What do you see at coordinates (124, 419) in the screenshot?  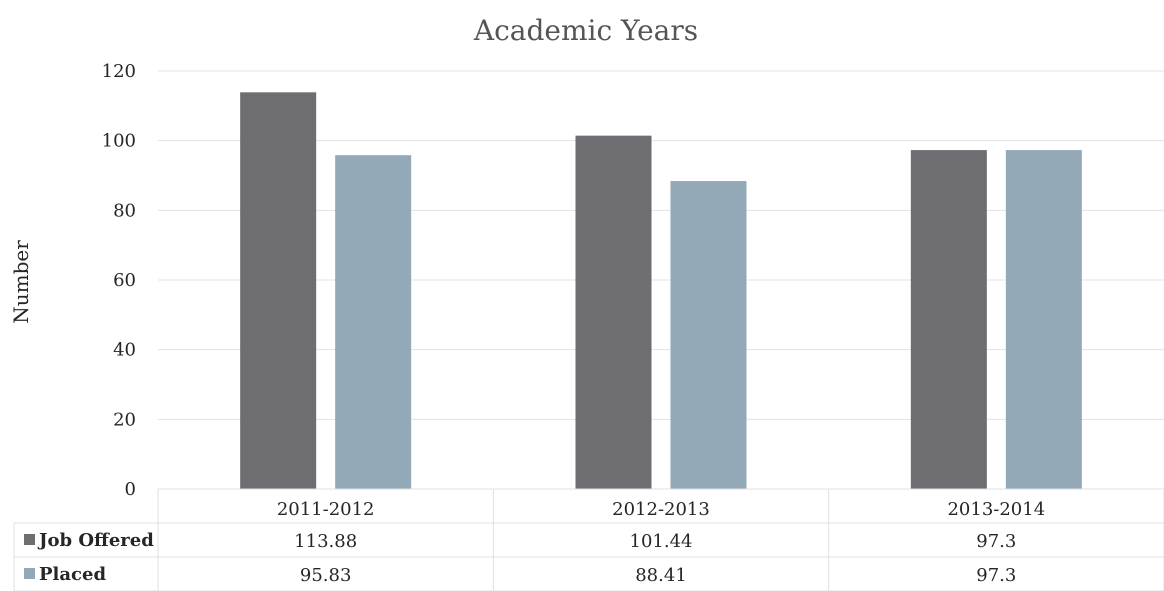 I see `y-tick-label: 20` at bounding box center [124, 419].